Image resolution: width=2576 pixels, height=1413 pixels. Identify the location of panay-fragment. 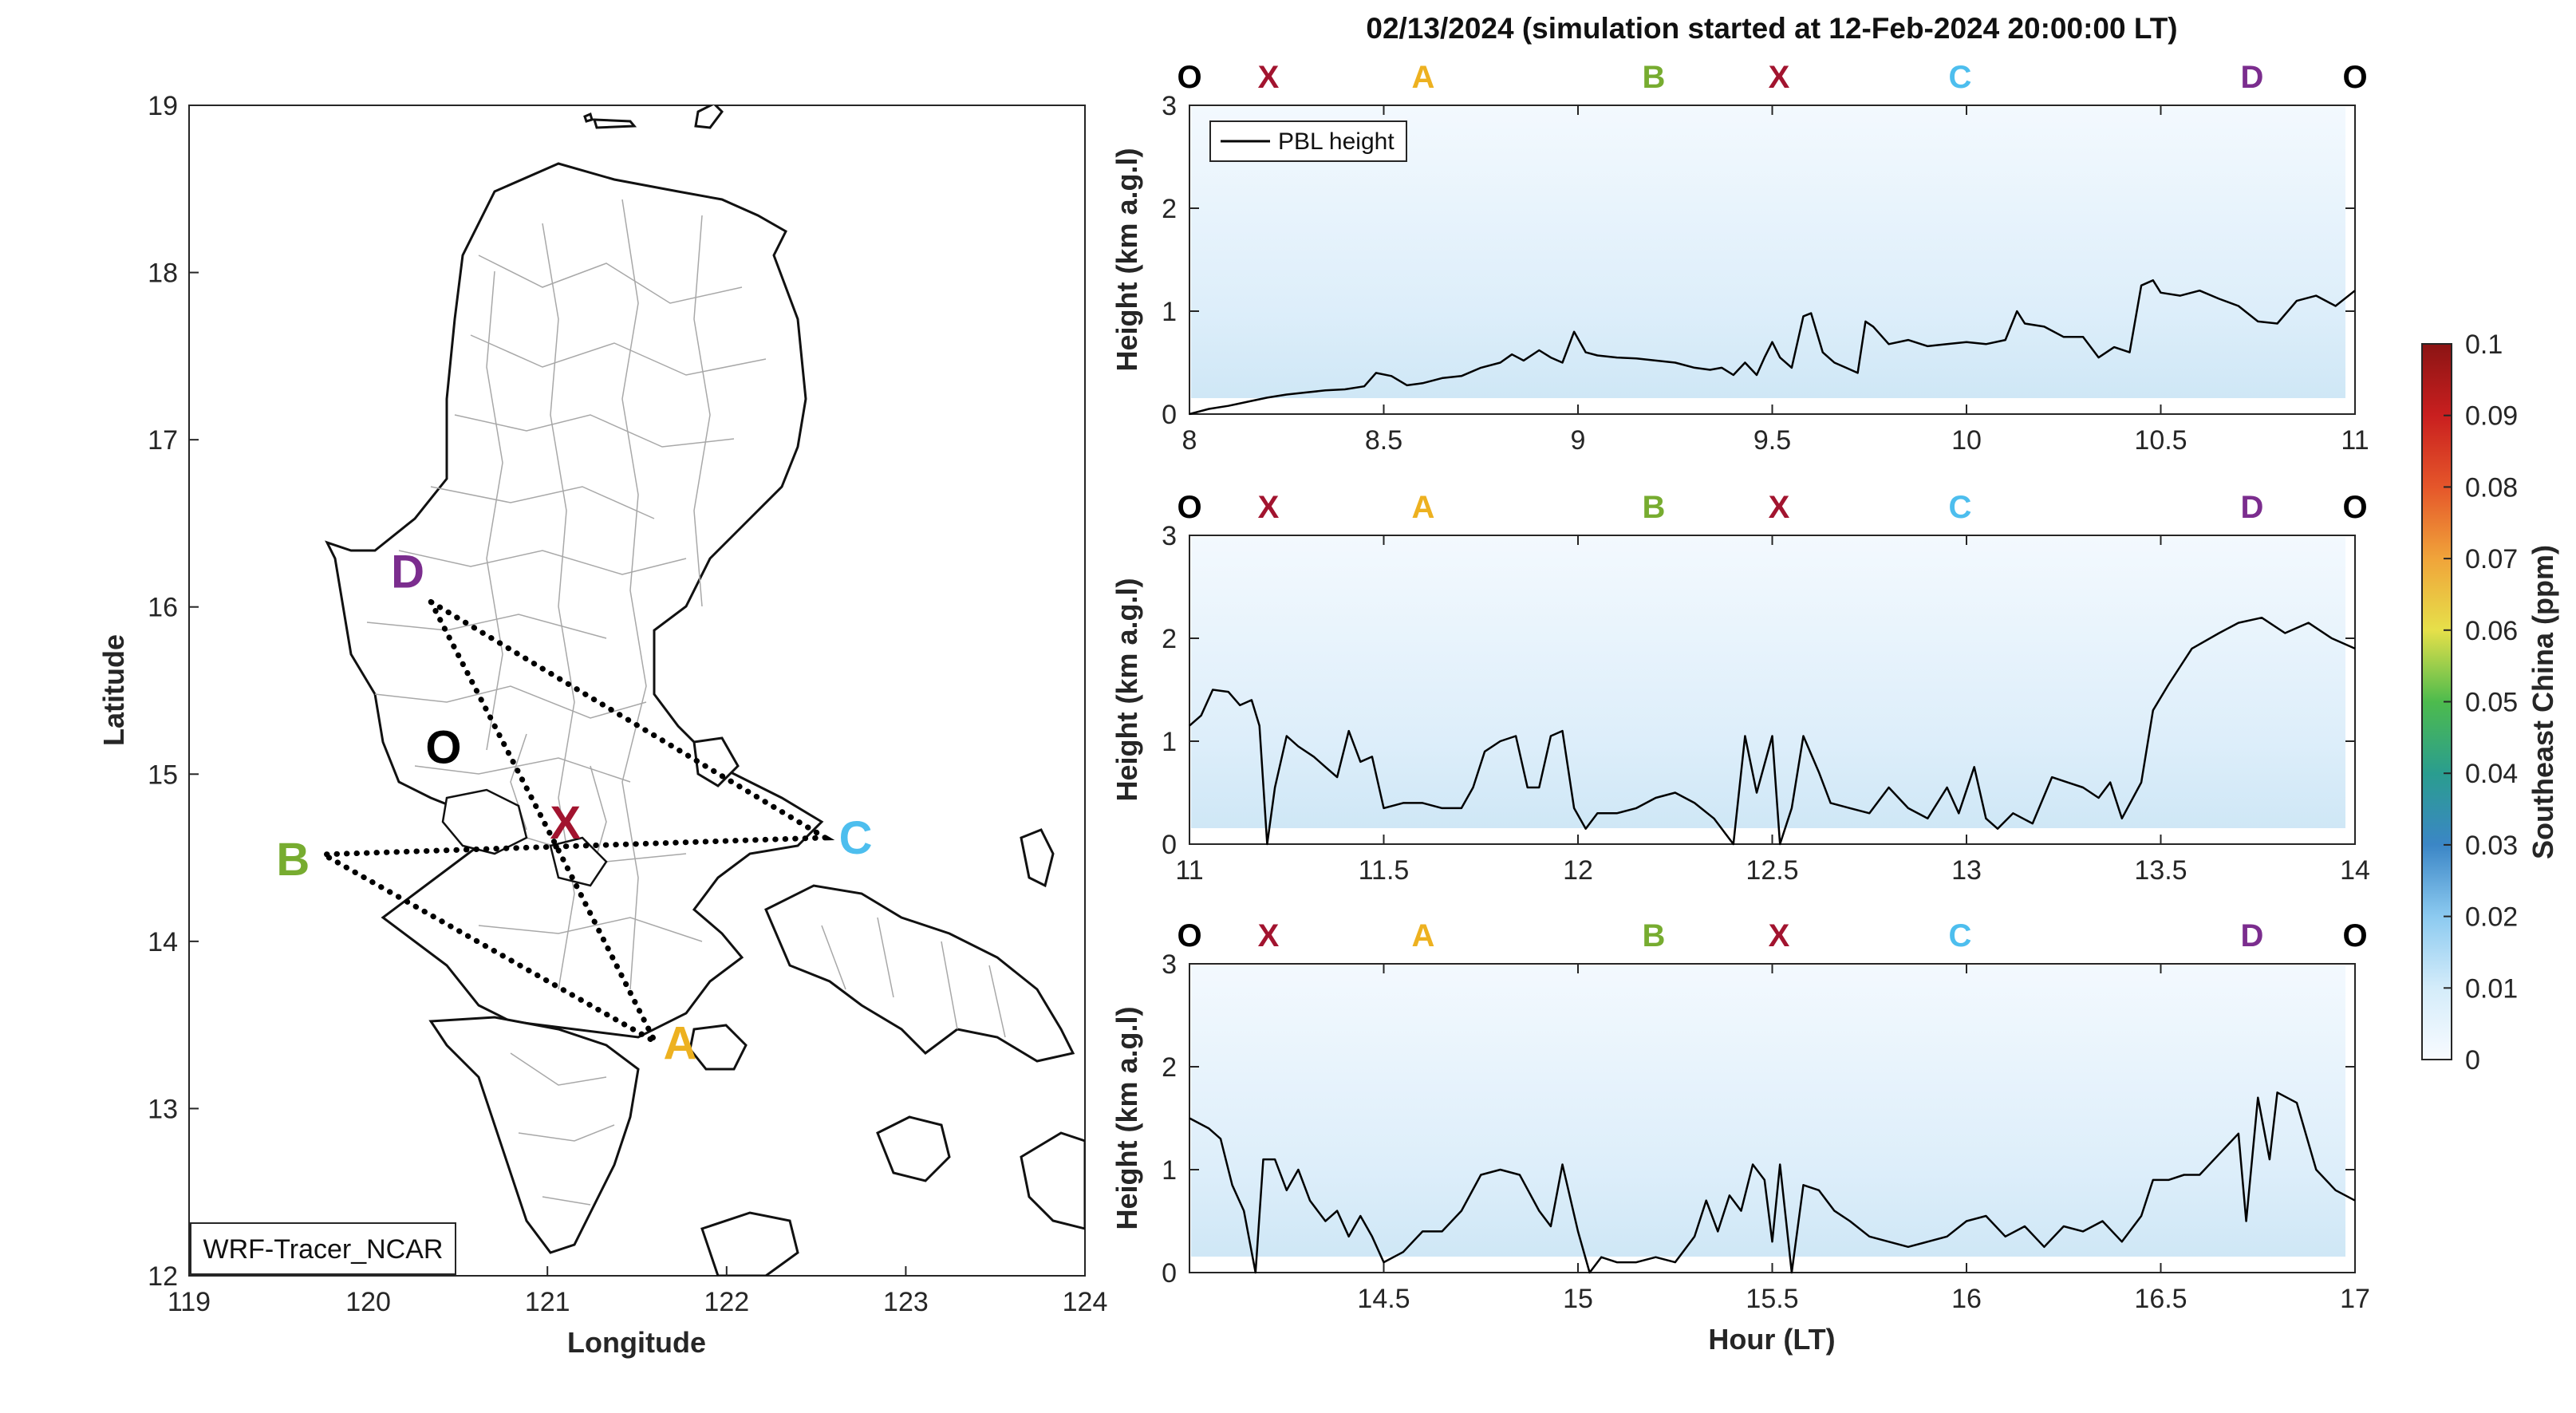
(750, 1243).